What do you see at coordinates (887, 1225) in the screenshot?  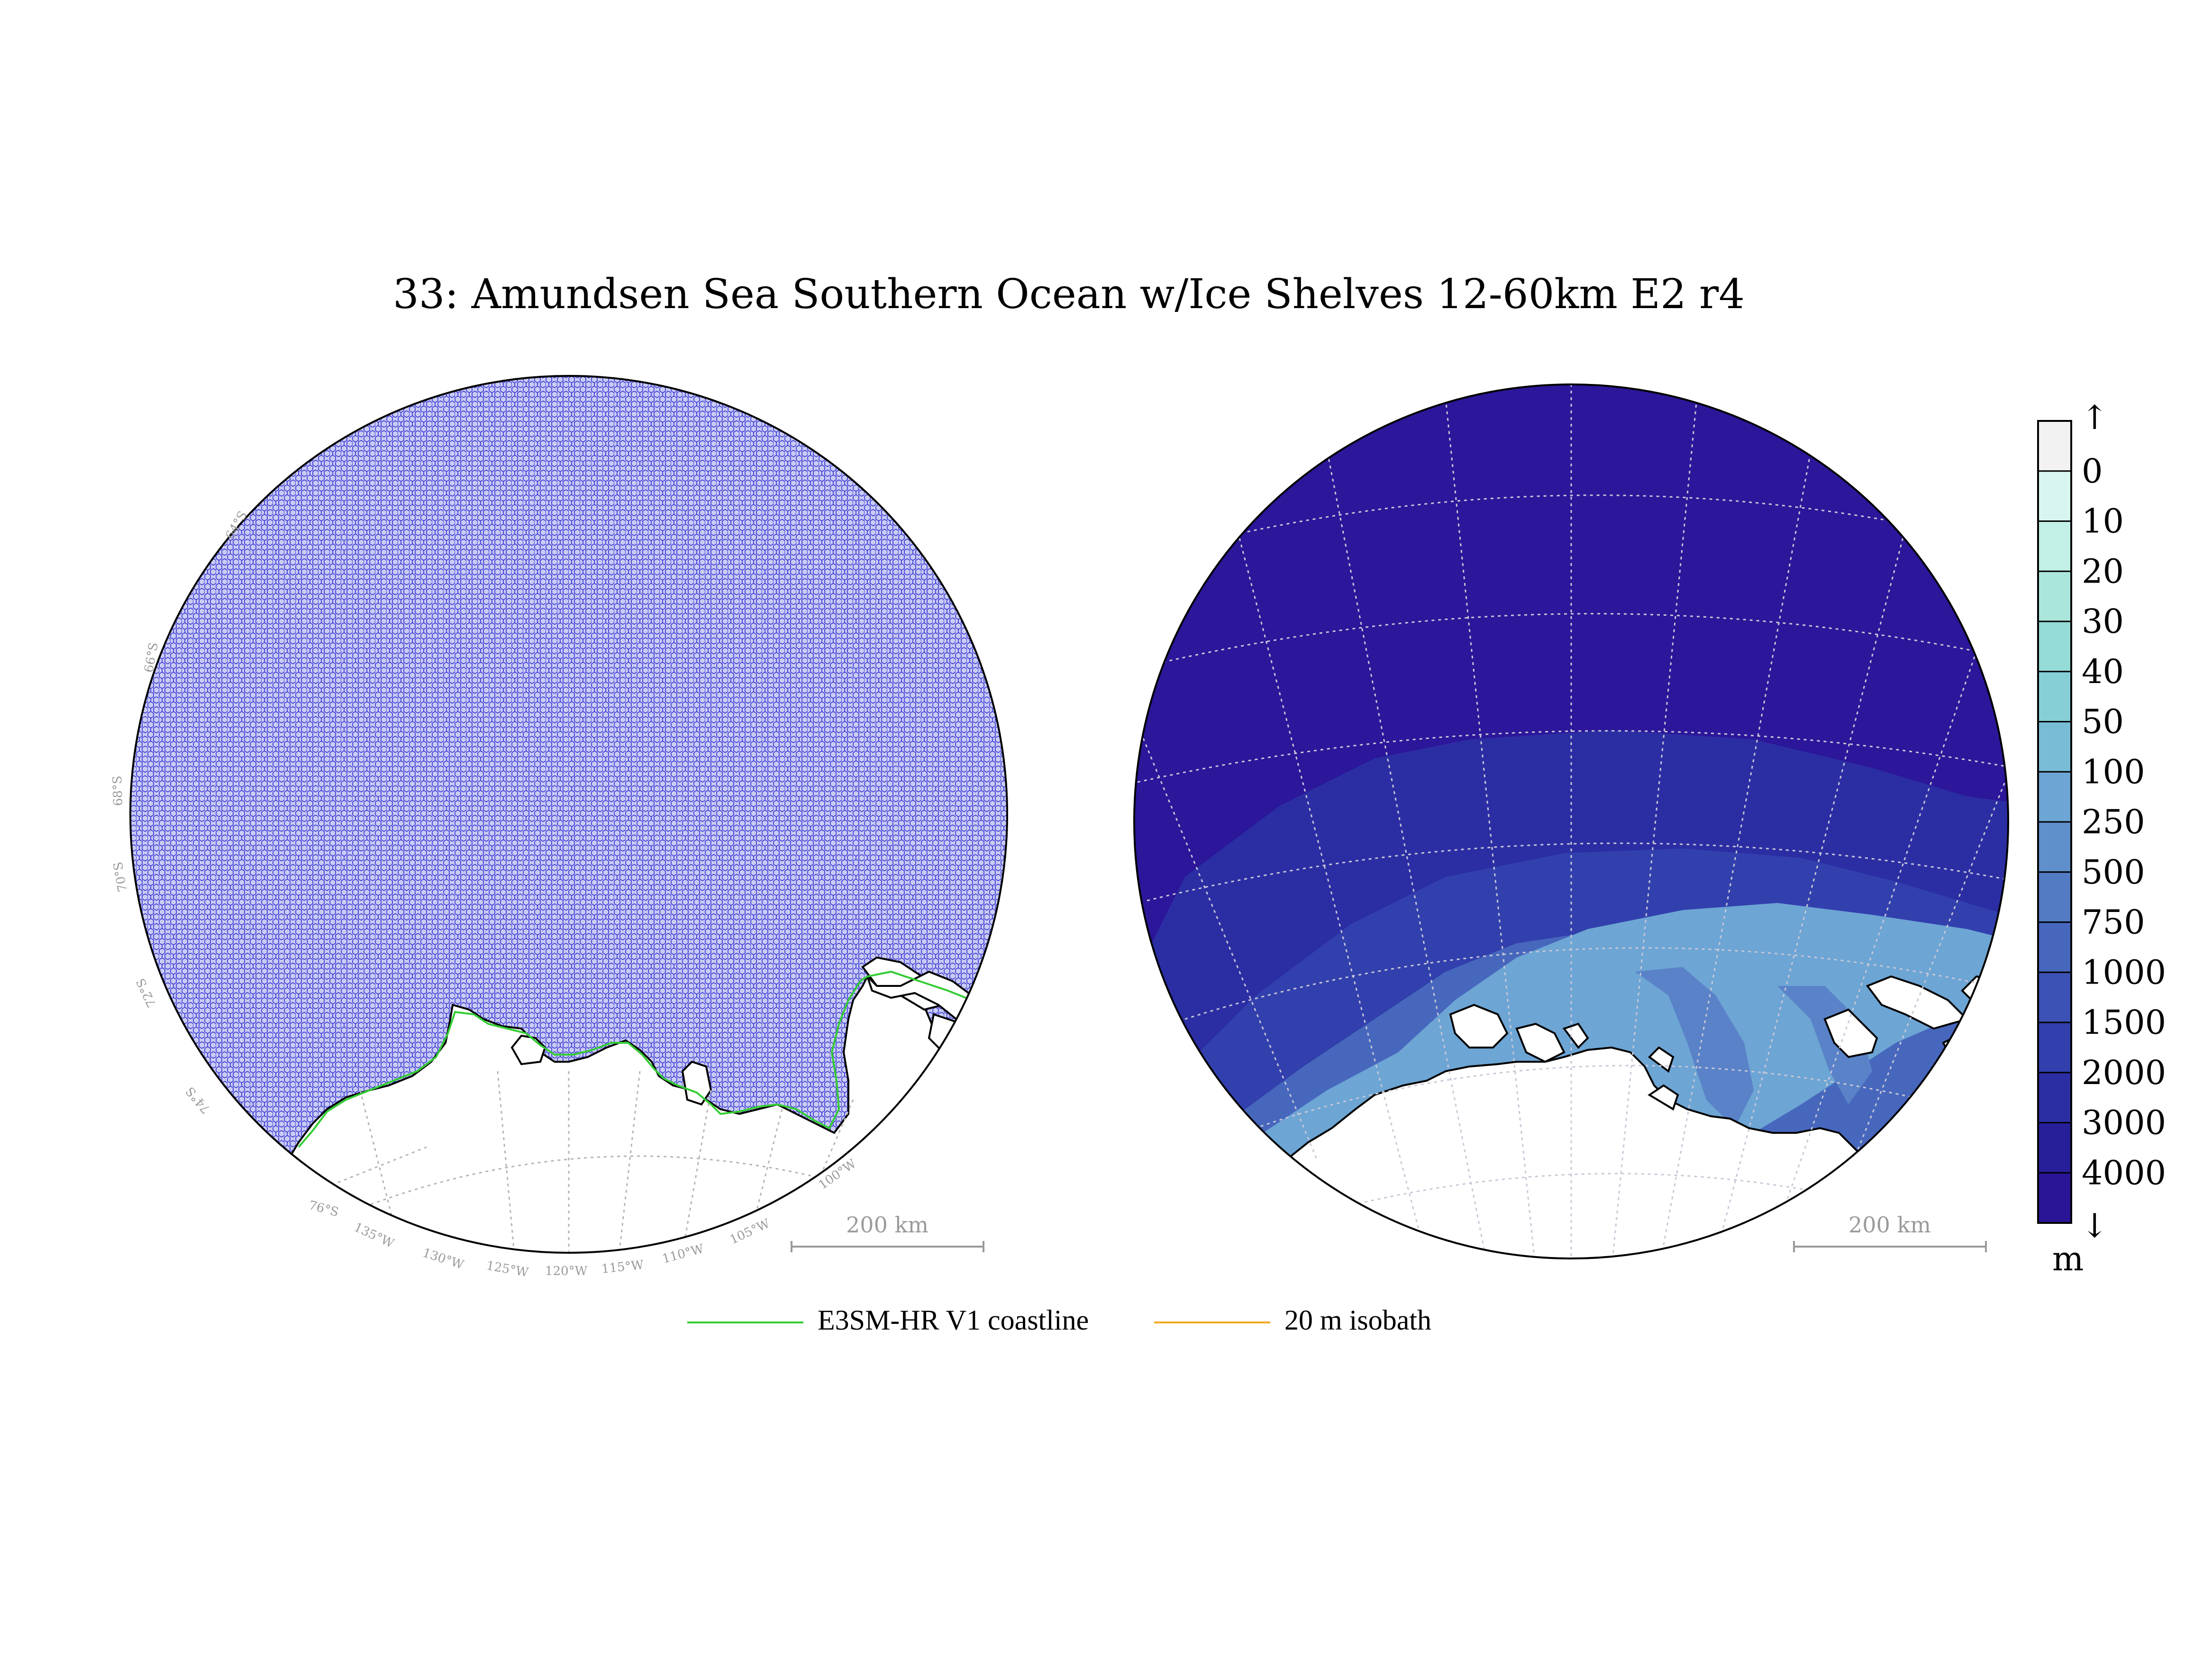 I see `left-scalebar-label: 200 km` at bounding box center [887, 1225].